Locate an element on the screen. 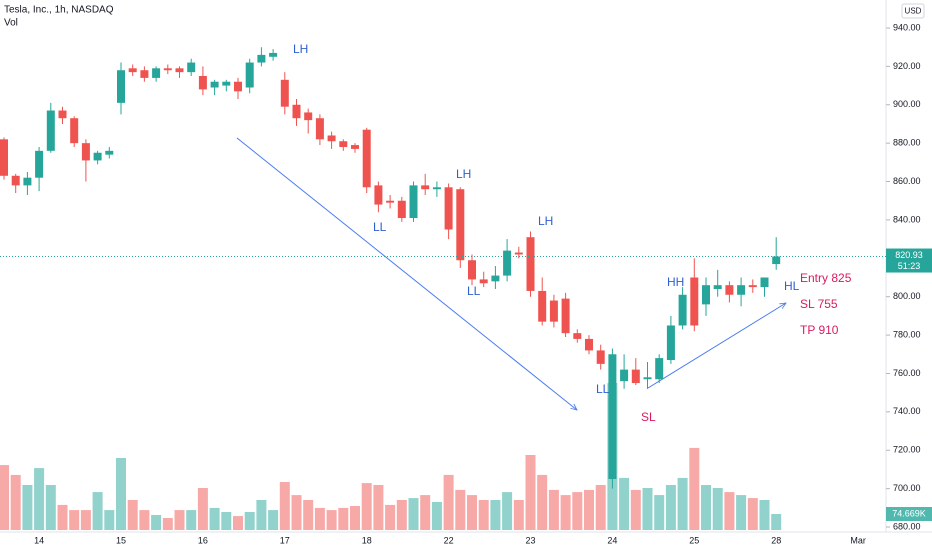 The height and width of the screenshot is (550, 932). annotation: SL 755 is located at coordinates (819, 304).